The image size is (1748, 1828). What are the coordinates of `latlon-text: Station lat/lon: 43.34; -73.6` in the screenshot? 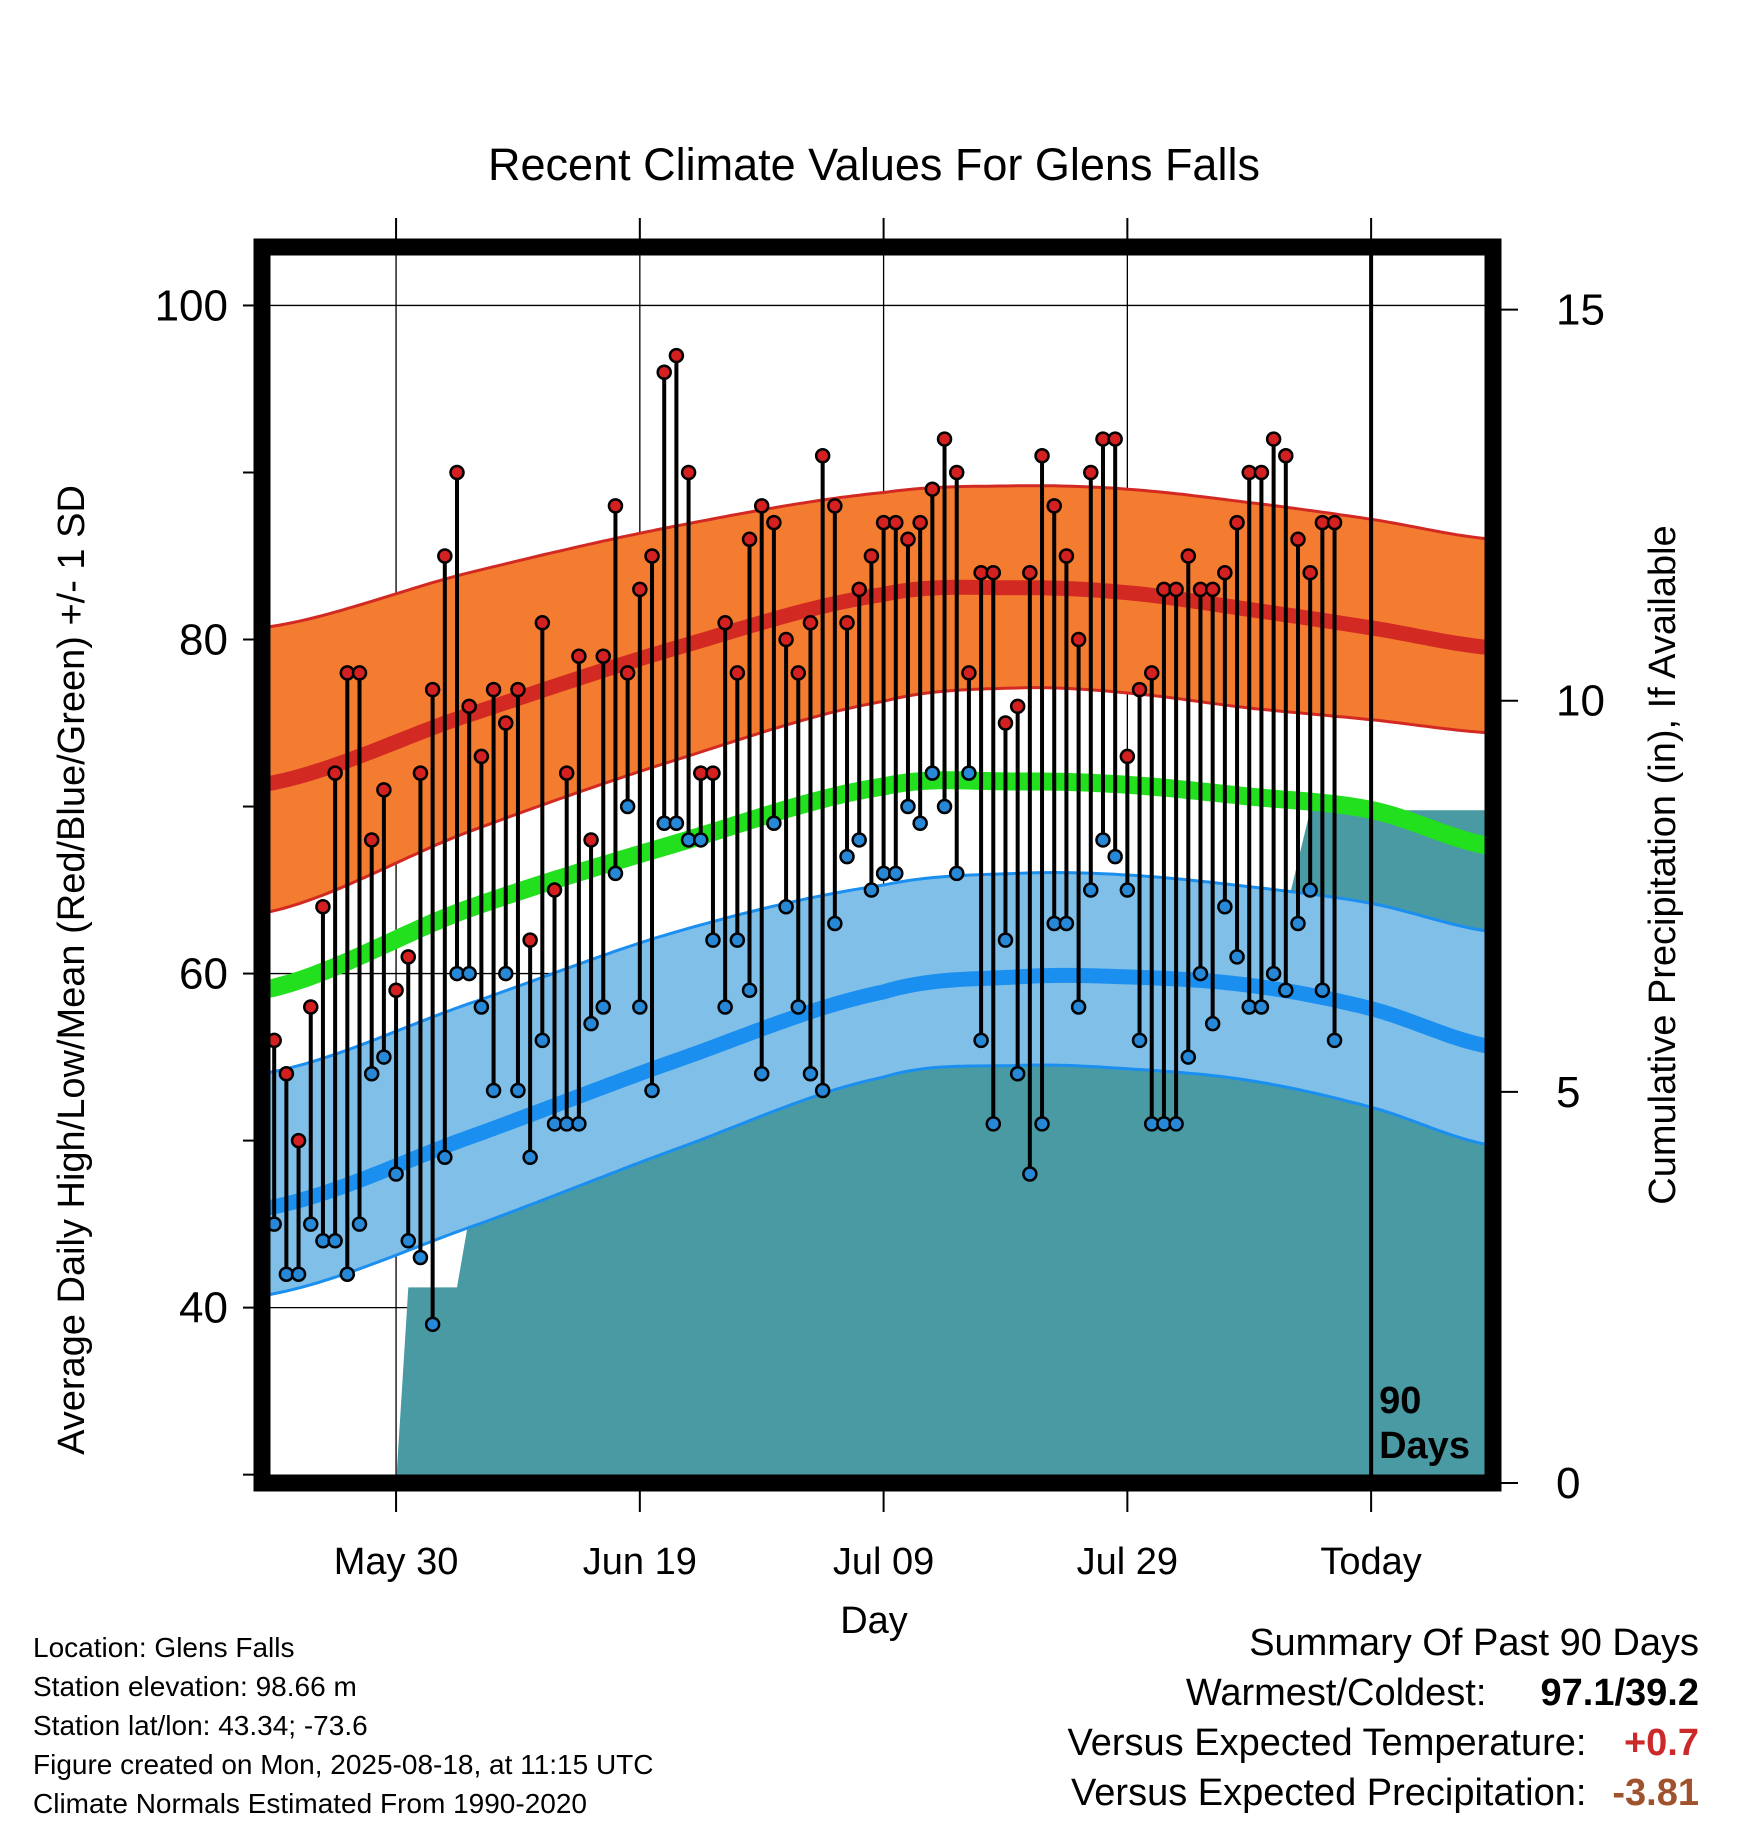 It's located at (200, 1725).